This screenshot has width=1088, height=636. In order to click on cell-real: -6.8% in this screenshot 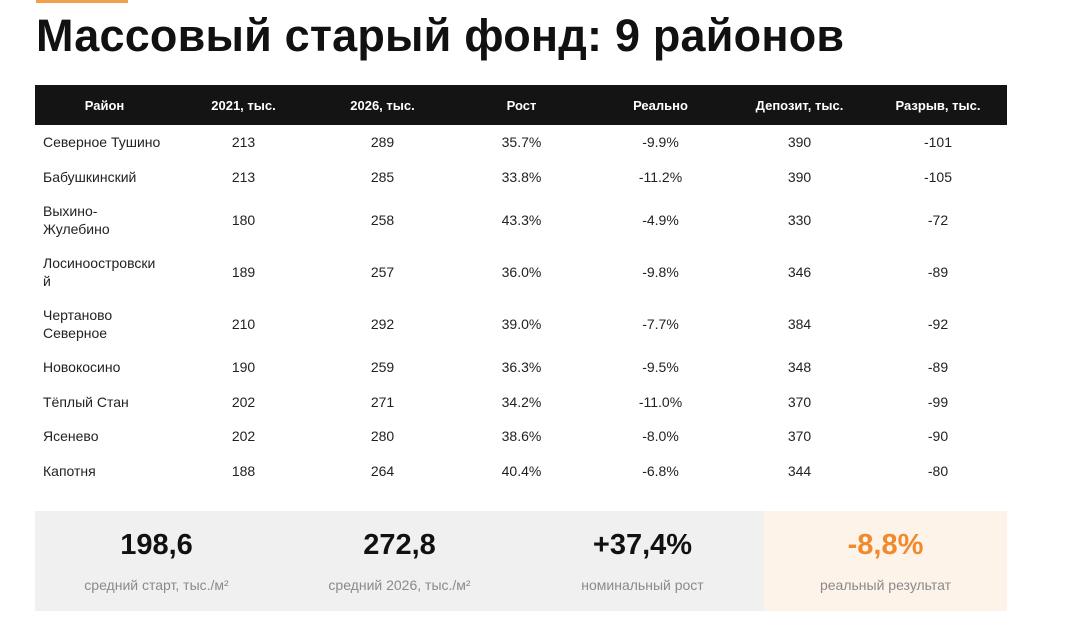, I will do `click(660, 470)`.